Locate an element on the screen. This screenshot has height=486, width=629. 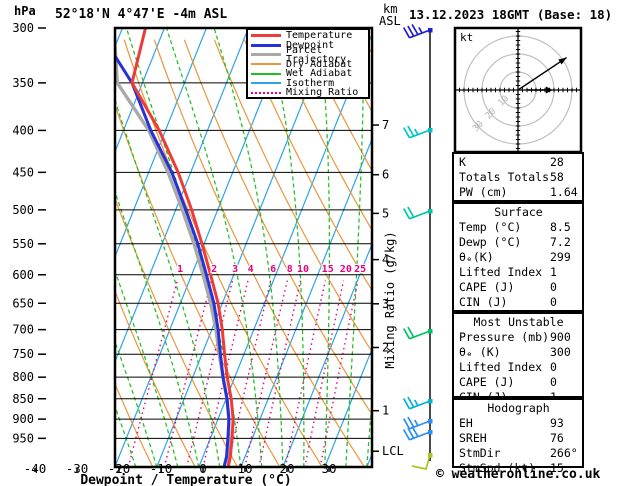
pressure-unit-label: hPa is located at coordinates (25, 11).